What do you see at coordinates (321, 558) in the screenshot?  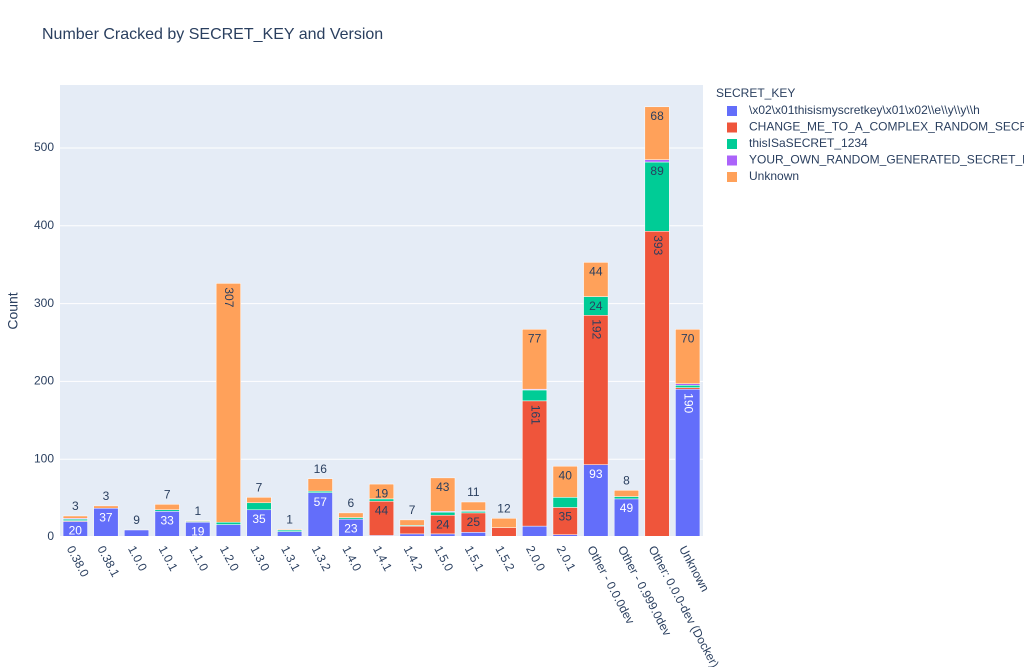 I see `x-tick-label: 1.3.2` at bounding box center [321, 558].